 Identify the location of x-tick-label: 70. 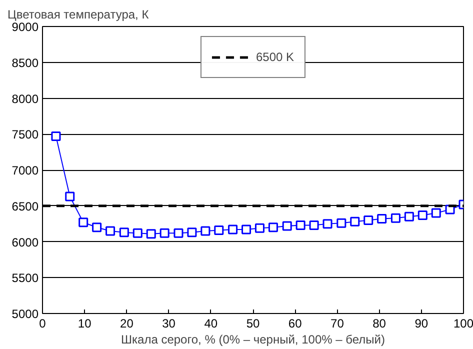
(337, 323).